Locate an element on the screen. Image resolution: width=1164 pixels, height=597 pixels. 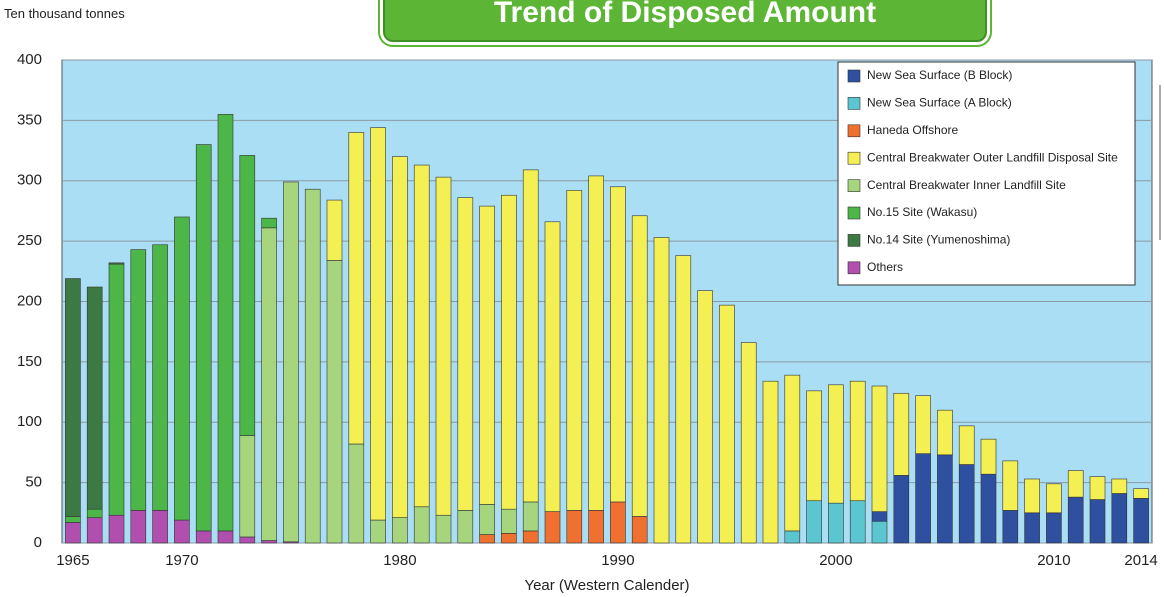
x-tick-label: 2000 is located at coordinates (835, 560).